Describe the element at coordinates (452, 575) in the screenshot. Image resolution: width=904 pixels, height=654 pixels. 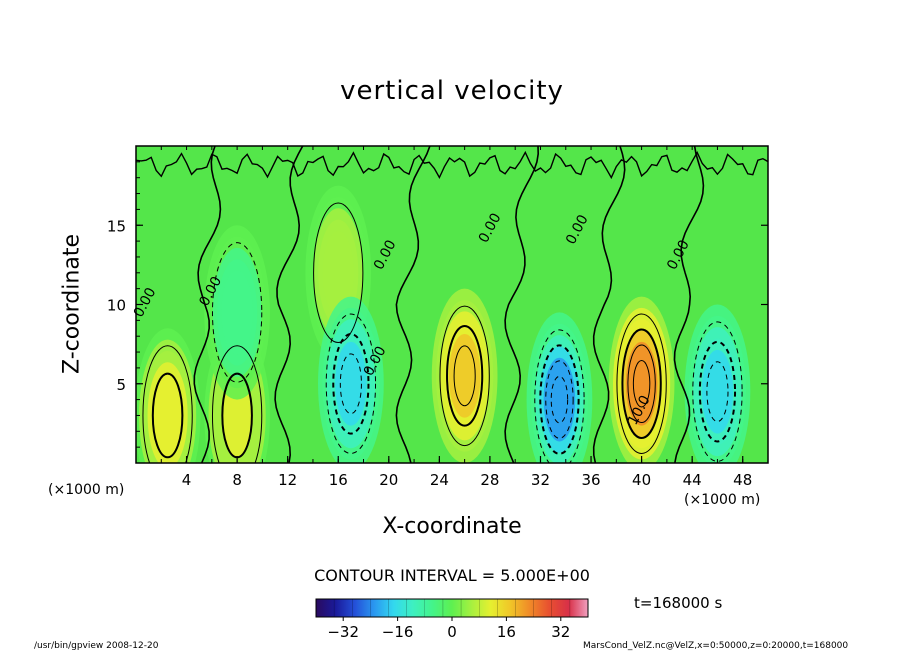
I see `contour-interval: CONTOUR INTERVAL = 5.000E+00` at that location.